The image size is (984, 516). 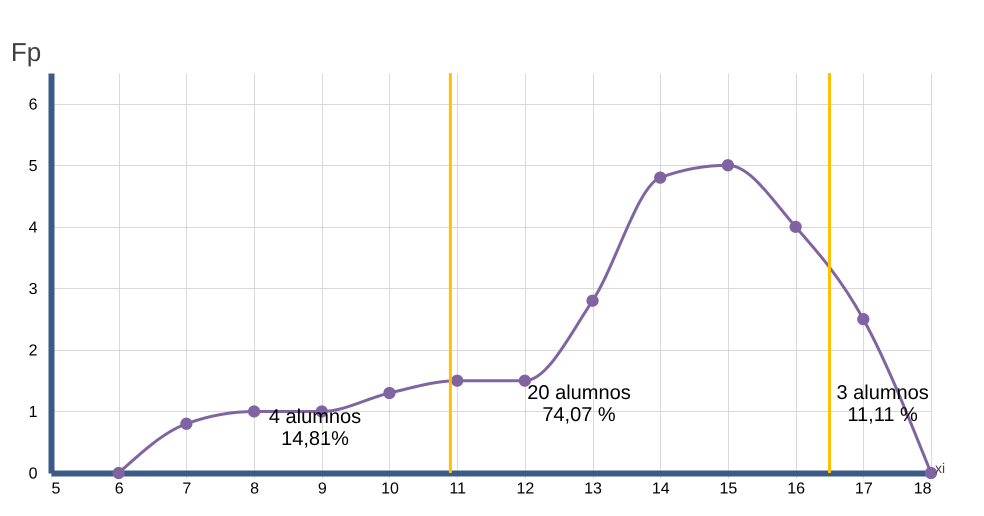 What do you see at coordinates (322, 489) in the screenshot?
I see `x-tick-label: 9` at bounding box center [322, 489].